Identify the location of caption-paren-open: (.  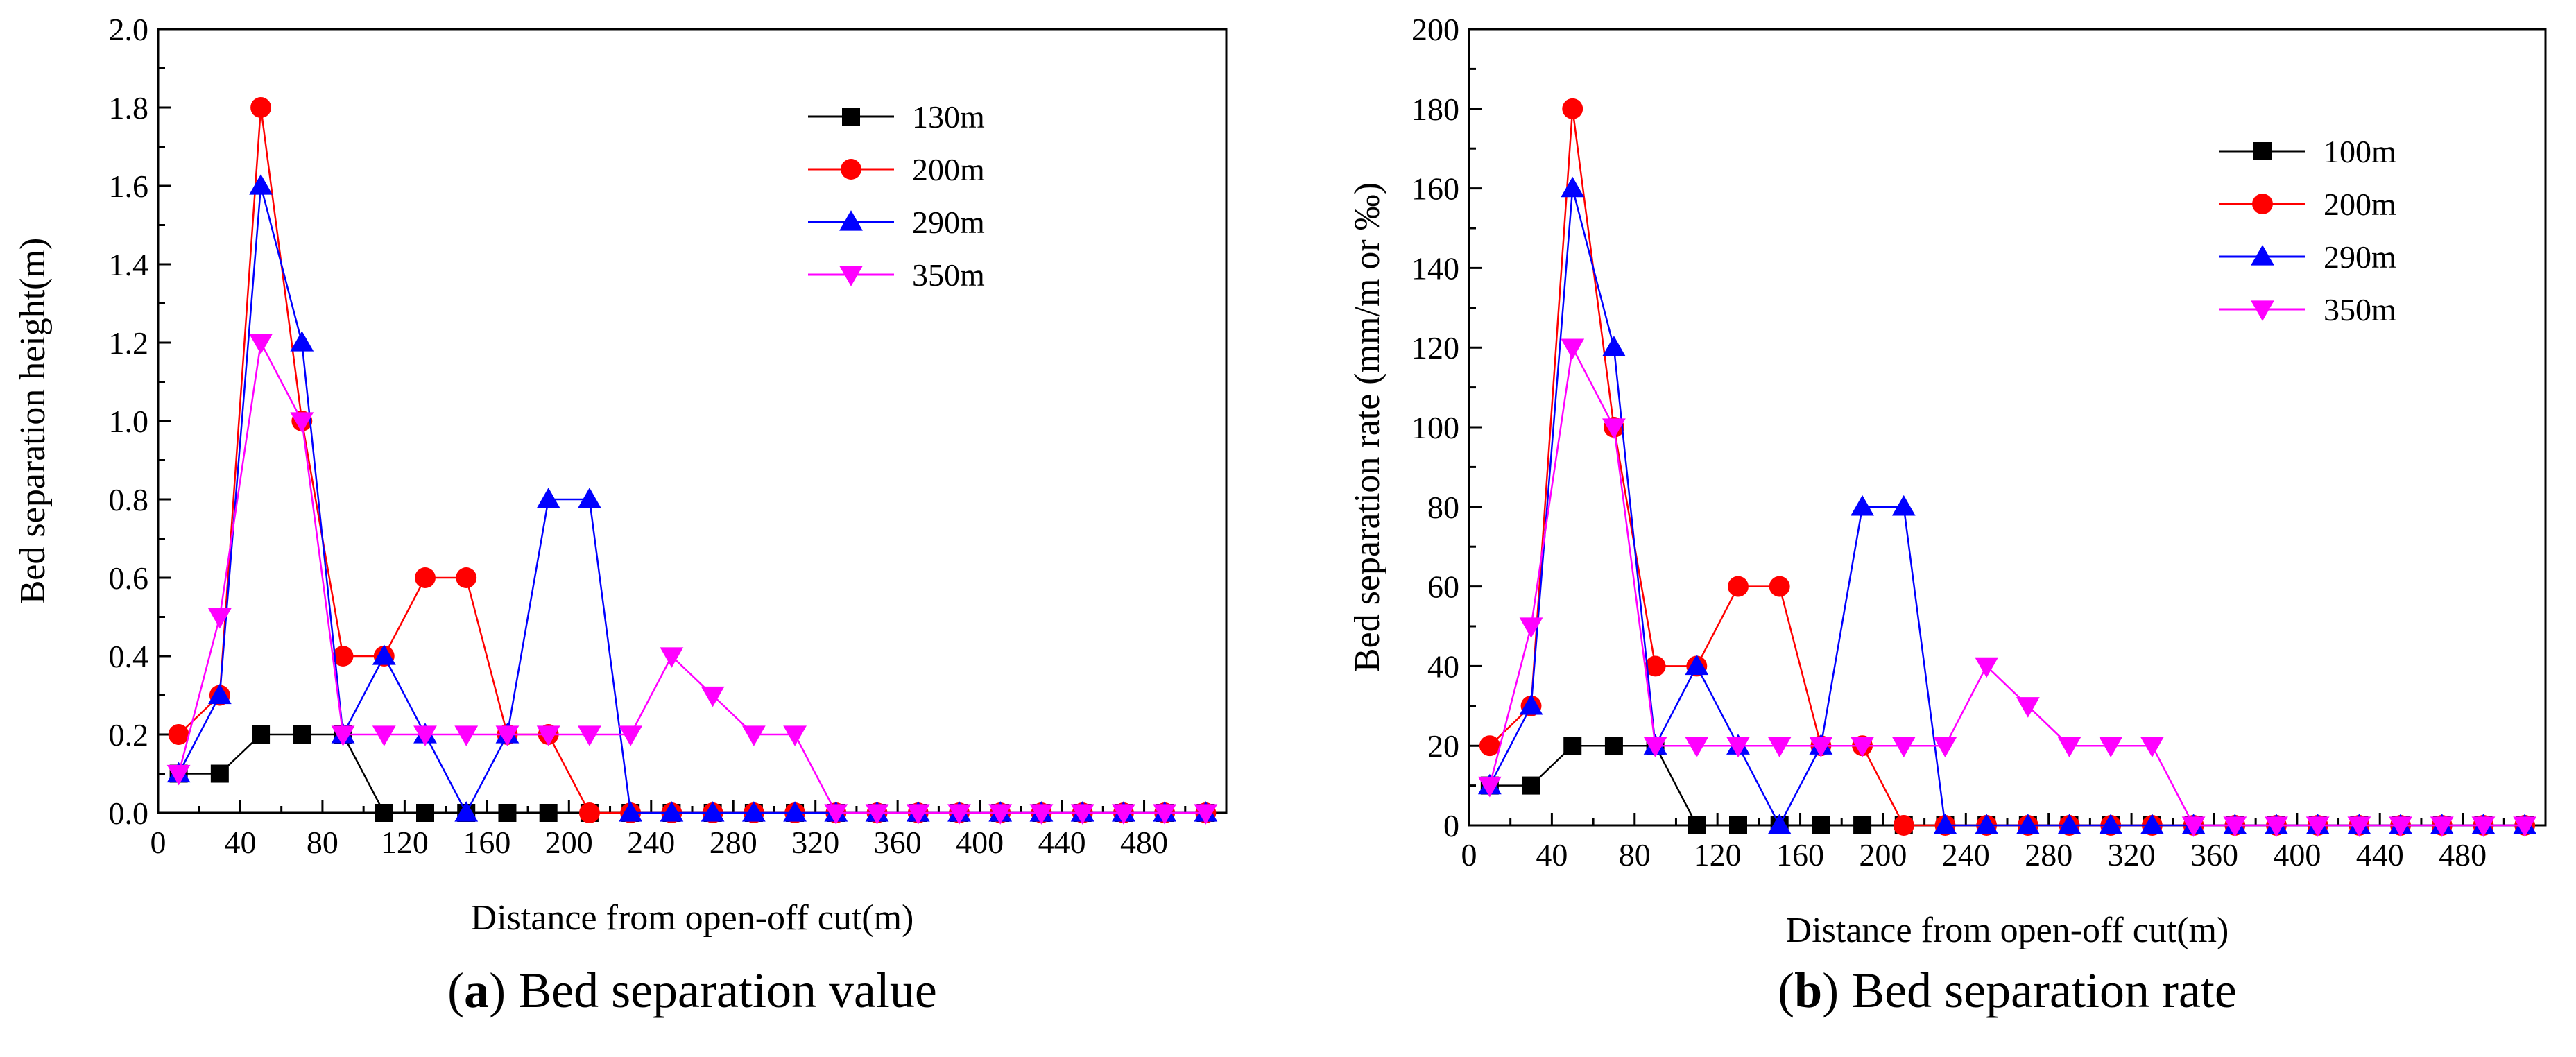
(1786, 990).